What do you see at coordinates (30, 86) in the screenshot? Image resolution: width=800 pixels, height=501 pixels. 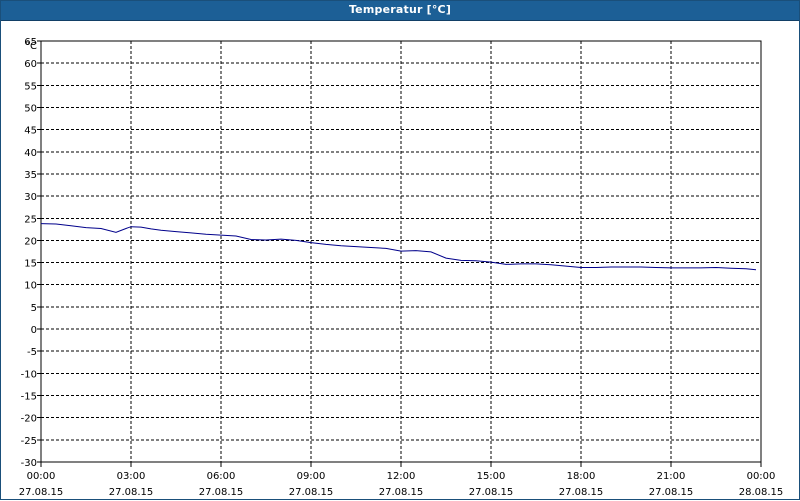 I see `y-tick-label: 55` at bounding box center [30, 86].